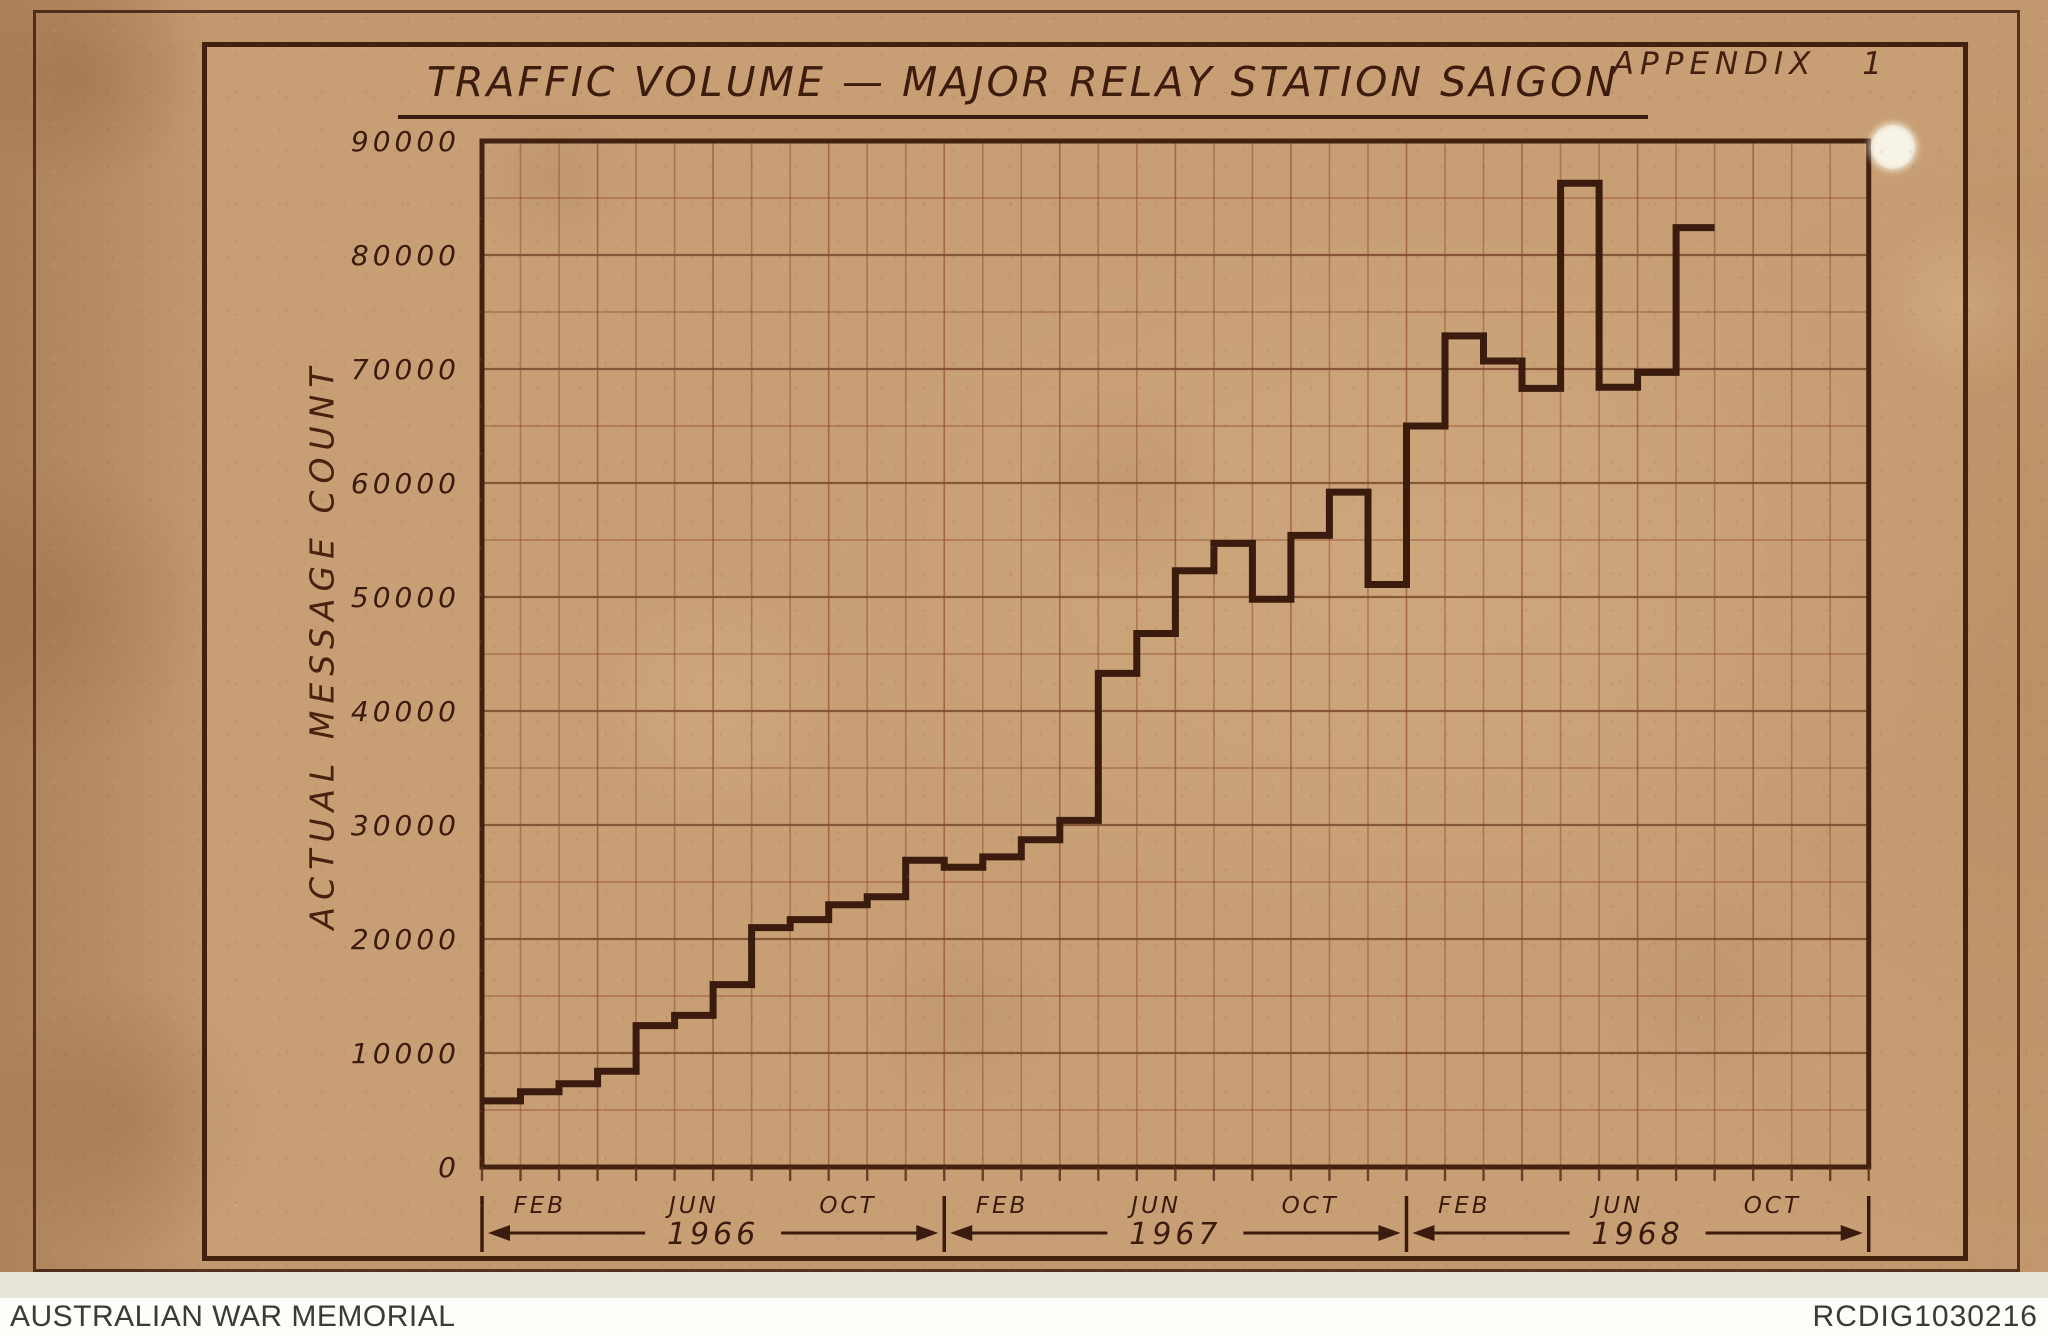 The height and width of the screenshot is (1336, 2048). Describe the element at coordinates (405, 939) in the screenshot. I see `svg-text: 20000` at that location.